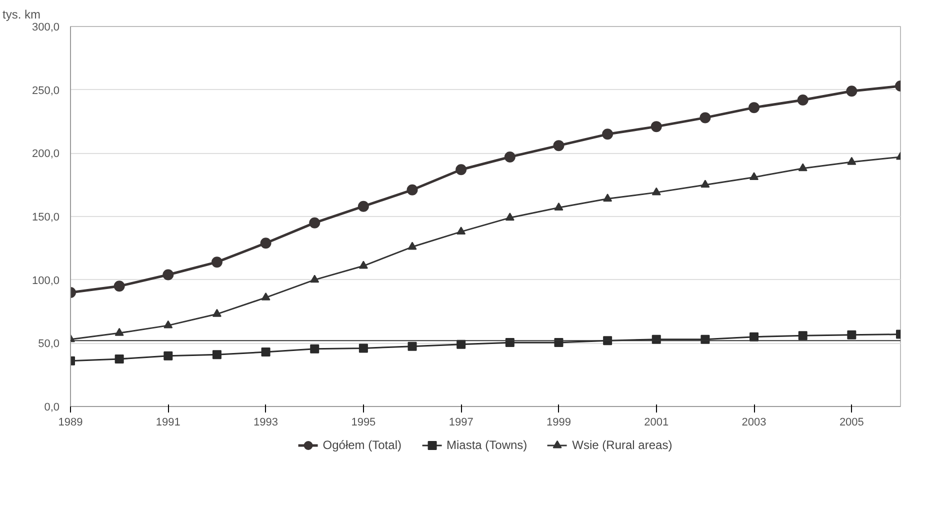  I want to click on x-tick-label: 2001, so click(656, 422).